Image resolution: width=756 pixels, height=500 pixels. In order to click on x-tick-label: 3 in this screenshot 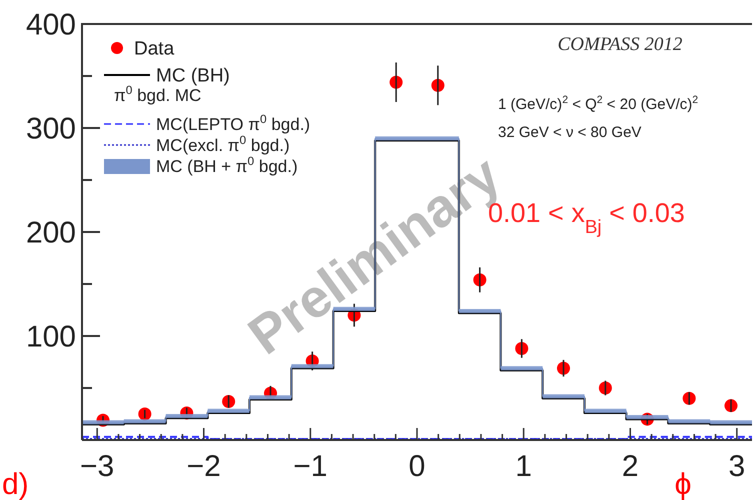, I will do `click(737, 466)`.